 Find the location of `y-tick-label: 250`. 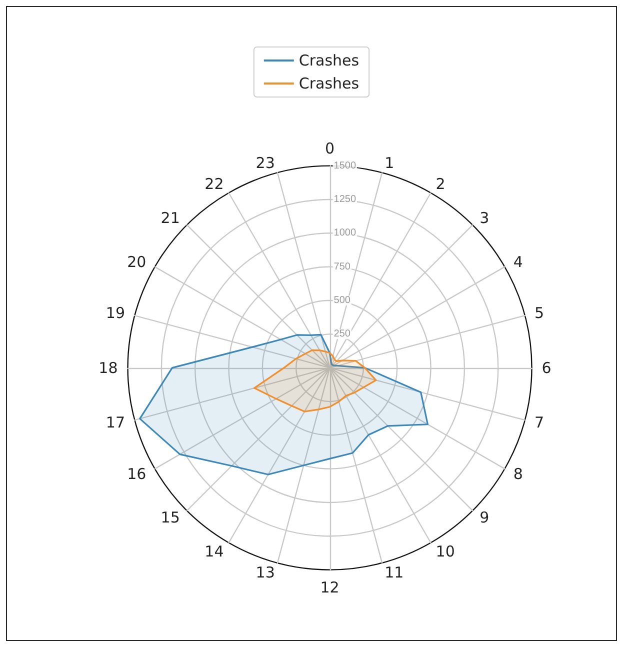

y-tick-label: 250 is located at coordinates (342, 334).